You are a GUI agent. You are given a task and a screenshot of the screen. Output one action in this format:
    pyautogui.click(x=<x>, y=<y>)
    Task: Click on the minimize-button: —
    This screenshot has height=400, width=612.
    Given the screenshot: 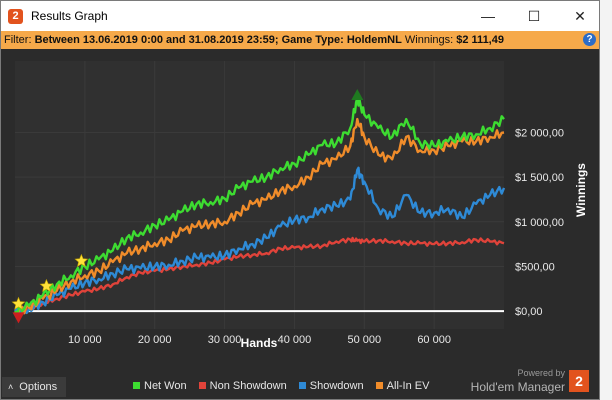 What is the action you would take?
    pyautogui.click(x=488, y=16)
    